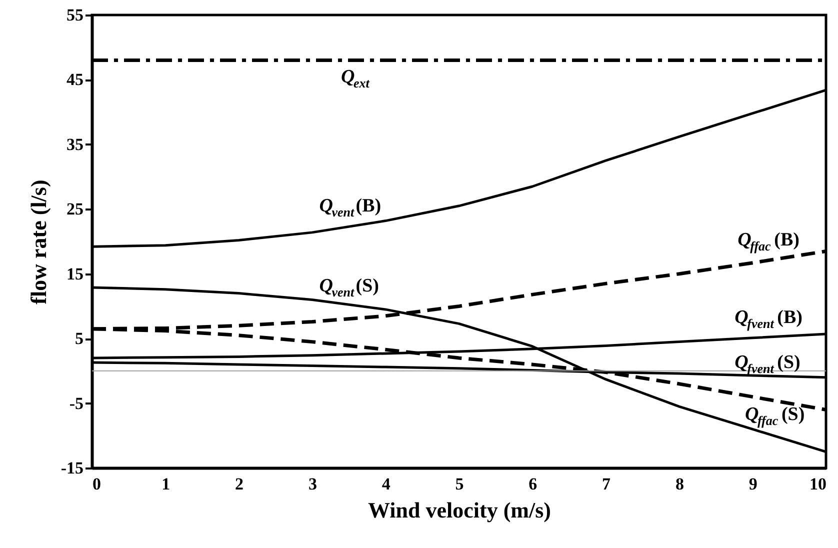 This screenshot has height=548, width=838. I want to click on y-tick-label: 15, so click(75, 274).